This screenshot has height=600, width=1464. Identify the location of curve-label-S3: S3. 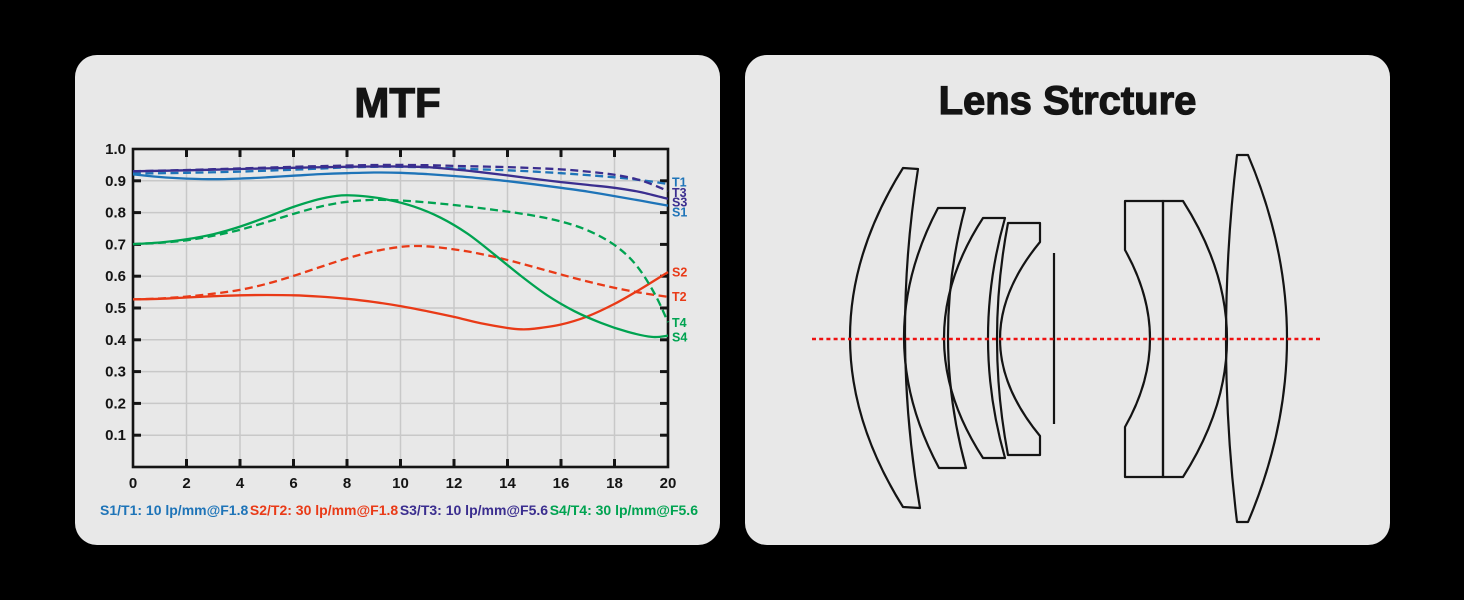
(679, 203).